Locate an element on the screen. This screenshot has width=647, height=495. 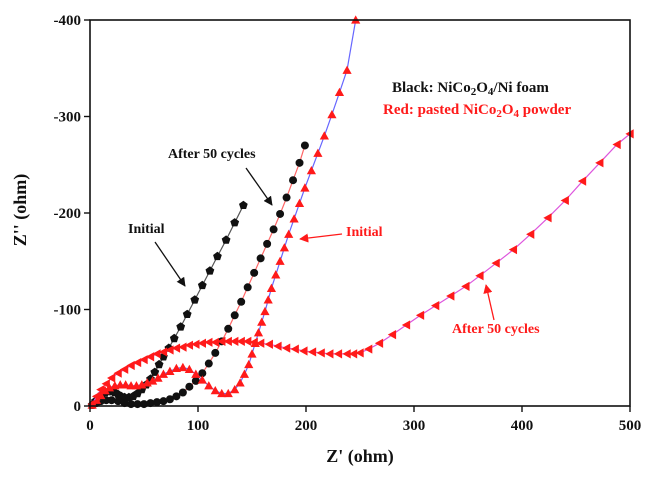
y-tick-label: -300 is located at coordinates (68, 118).